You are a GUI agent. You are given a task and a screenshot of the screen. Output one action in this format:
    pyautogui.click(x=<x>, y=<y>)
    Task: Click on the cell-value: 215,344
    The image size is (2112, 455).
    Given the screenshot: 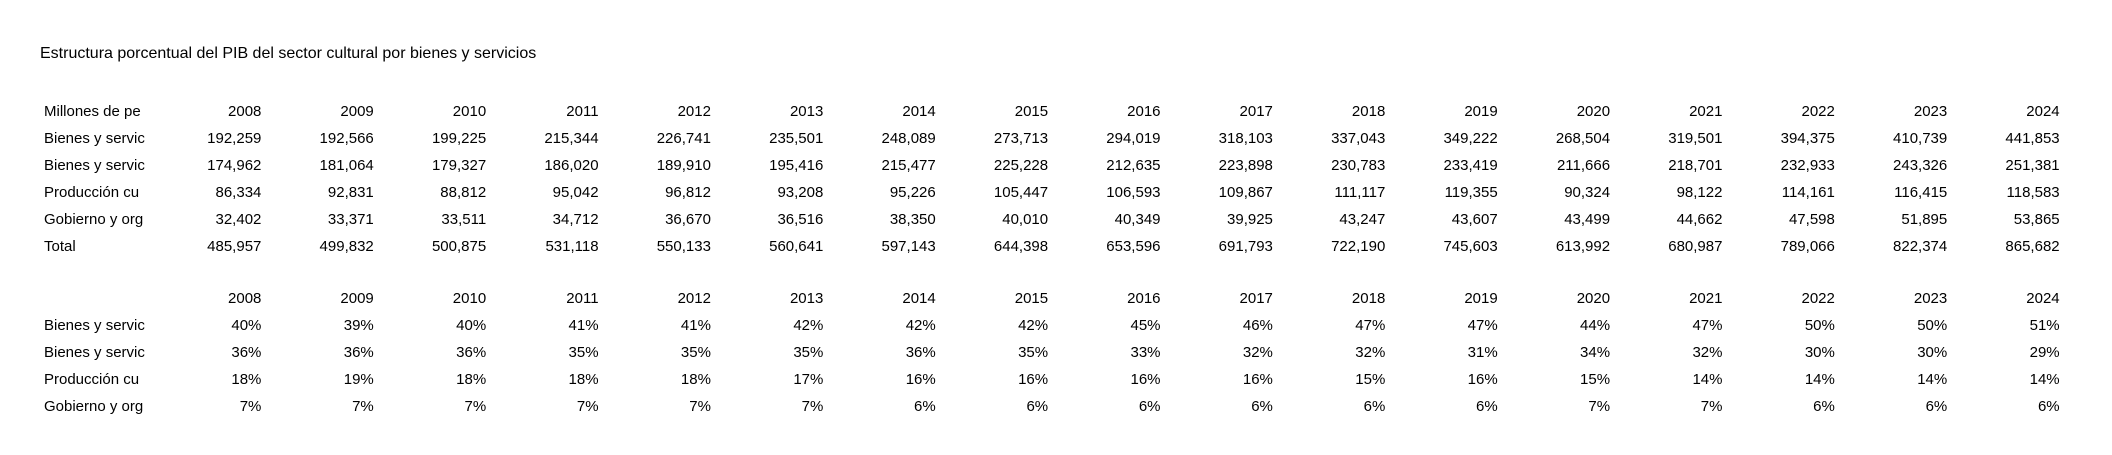 What is the action you would take?
    pyautogui.click(x=571, y=138)
    